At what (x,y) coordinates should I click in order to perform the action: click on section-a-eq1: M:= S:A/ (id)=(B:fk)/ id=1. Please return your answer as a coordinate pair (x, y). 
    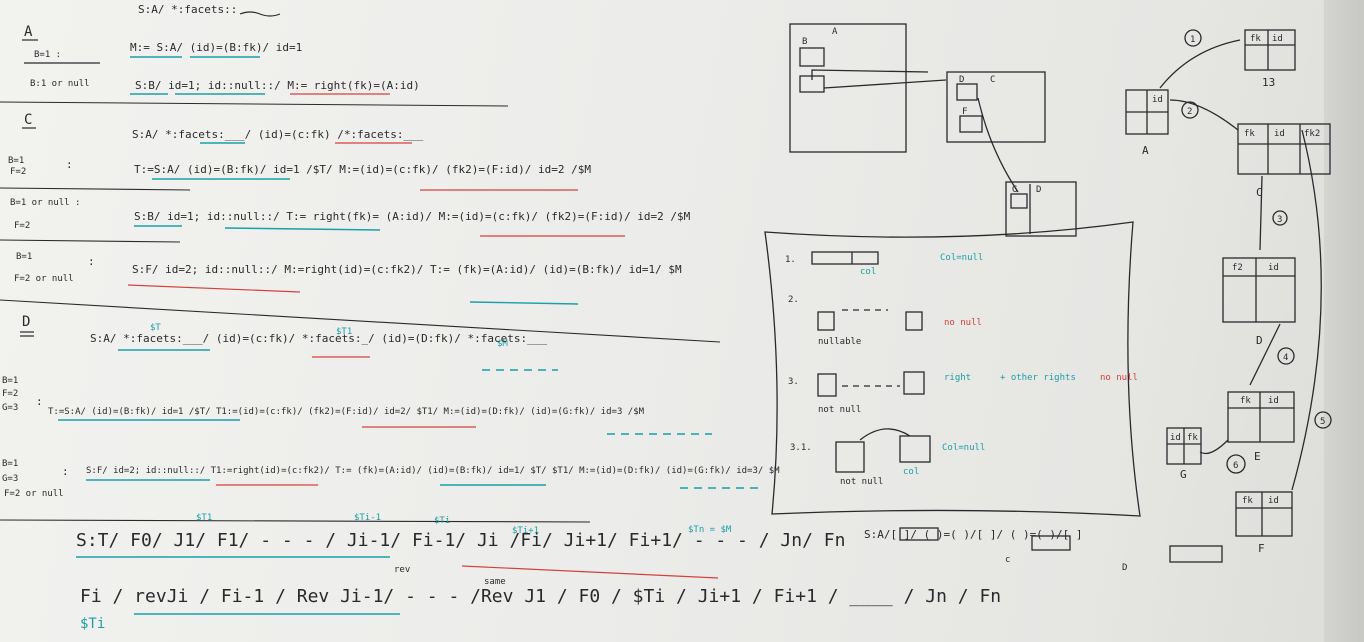
    Looking at the image, I should click on (216, 47).